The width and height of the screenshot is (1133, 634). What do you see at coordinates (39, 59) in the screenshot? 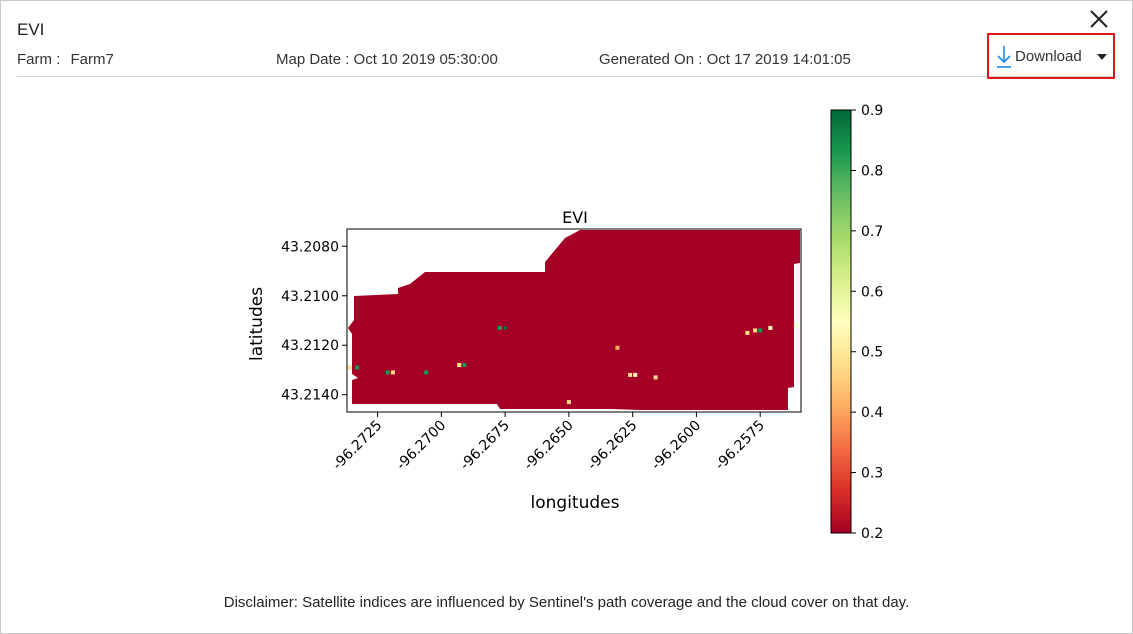
I see `farm-label: Farm :` at bounding box center [39, 59].